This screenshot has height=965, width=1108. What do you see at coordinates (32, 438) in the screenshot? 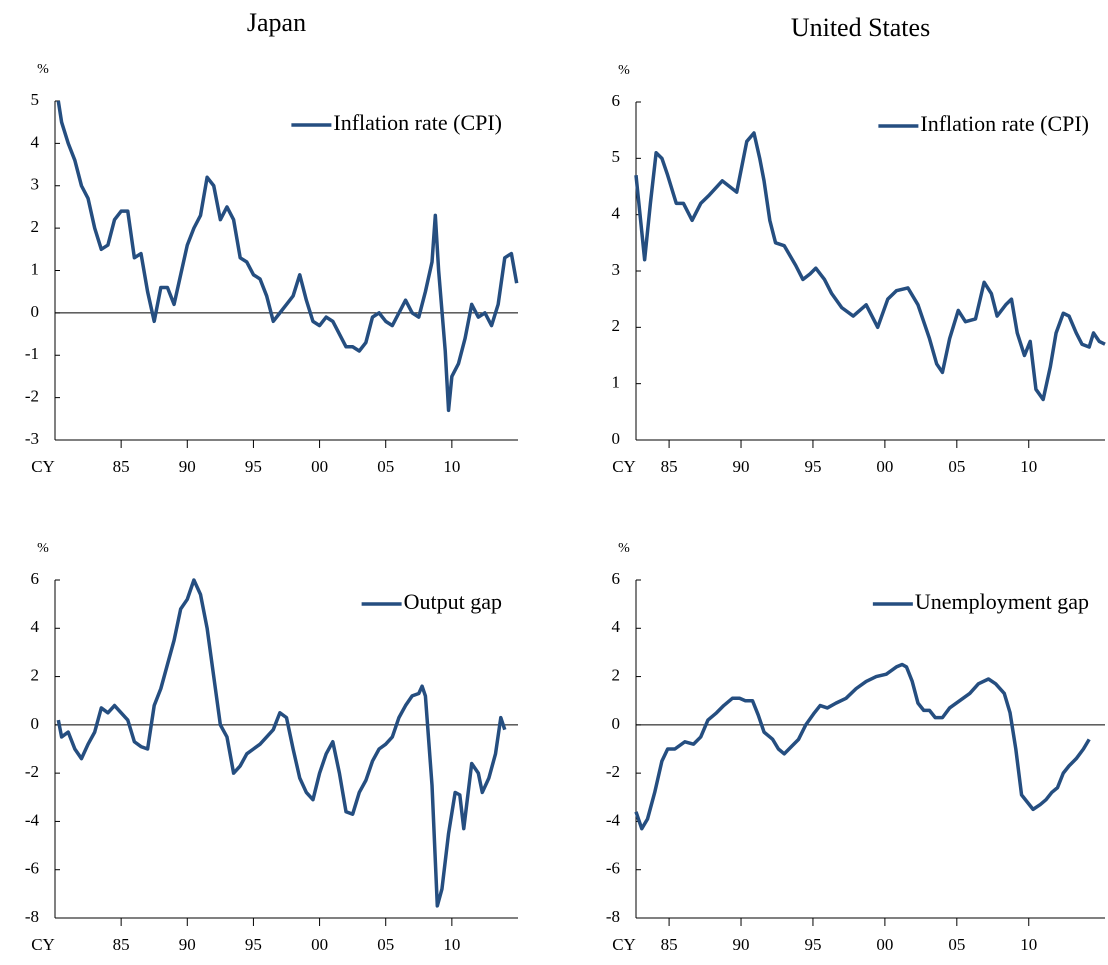
I see `y-tick-label: -3` at bounding box center [32, 438].